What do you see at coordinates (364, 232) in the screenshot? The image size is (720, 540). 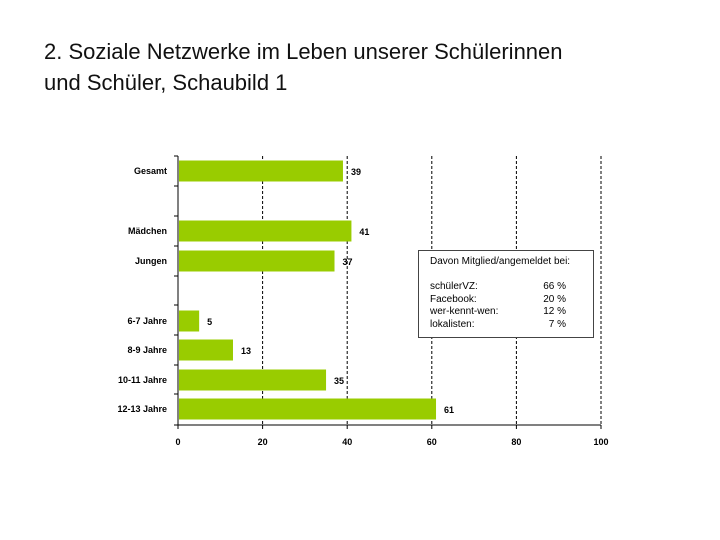 I see `value-label: 41` at bounding box center [364, 232].